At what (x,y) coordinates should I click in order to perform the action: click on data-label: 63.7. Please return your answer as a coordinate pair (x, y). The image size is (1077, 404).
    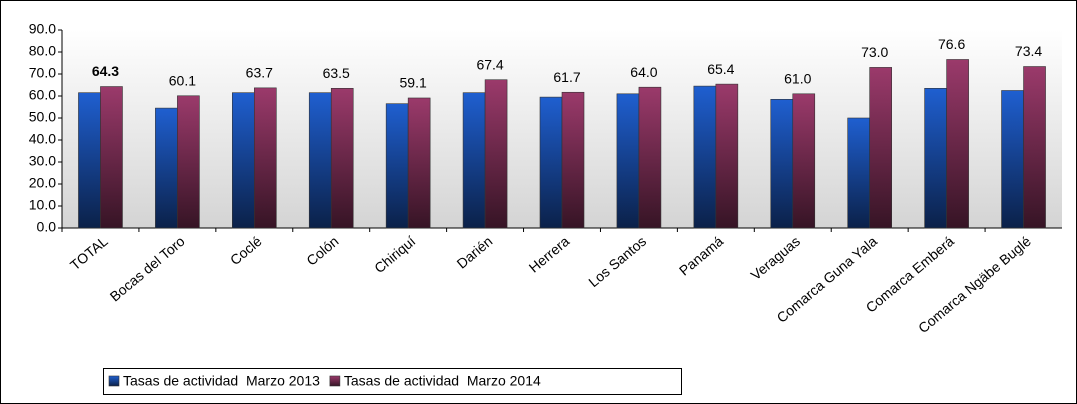
    Looking at the image, I should click on (259, 73).